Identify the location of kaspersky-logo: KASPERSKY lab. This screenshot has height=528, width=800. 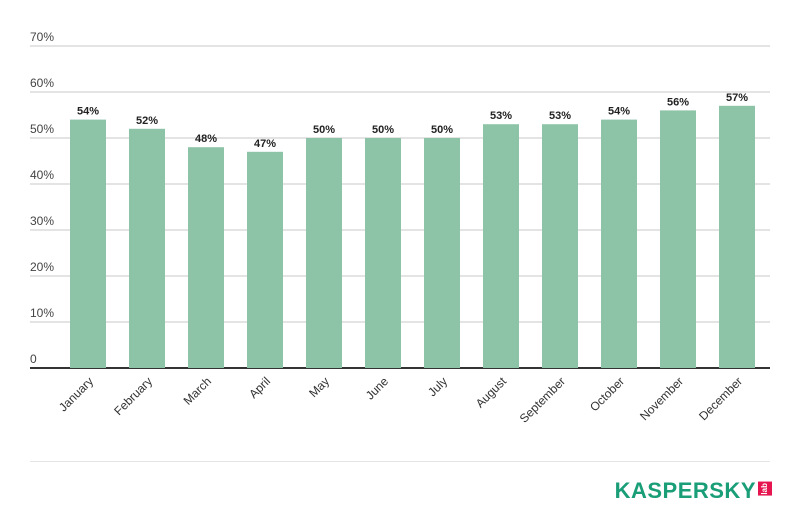
(693, 491).